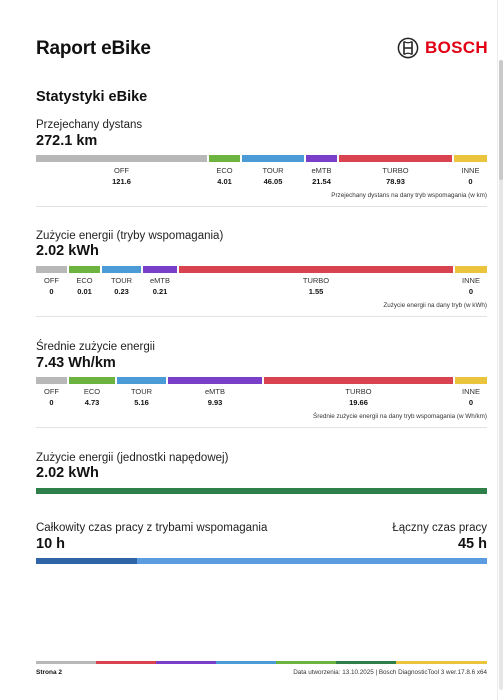 Image resolution: width=504 pixels, height=700 pixels. What do you see at coordinates (358, 402) in the screenshot?
I see `mode-value: 19.66` at bounding box center [358, 402].